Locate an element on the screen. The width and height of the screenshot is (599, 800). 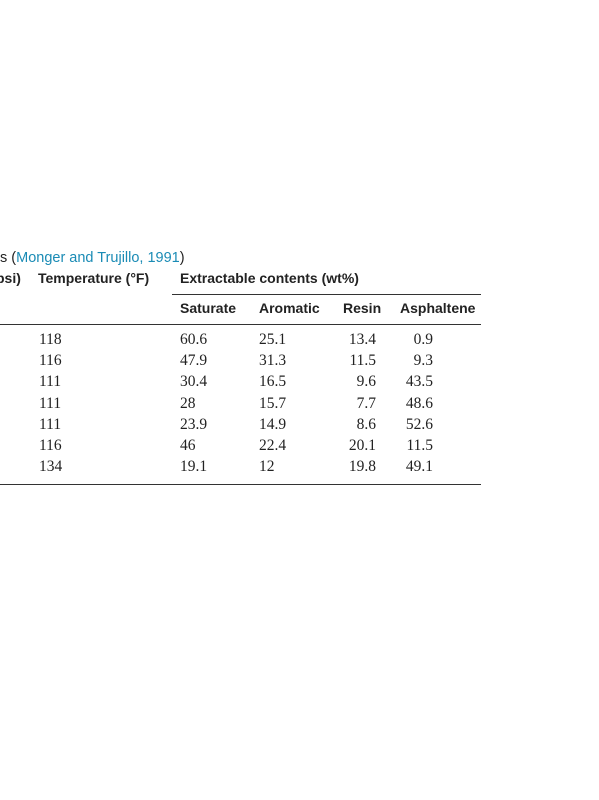
citation-link: Monger and Trujillo, 1991 is located at coordinates (98, 258).